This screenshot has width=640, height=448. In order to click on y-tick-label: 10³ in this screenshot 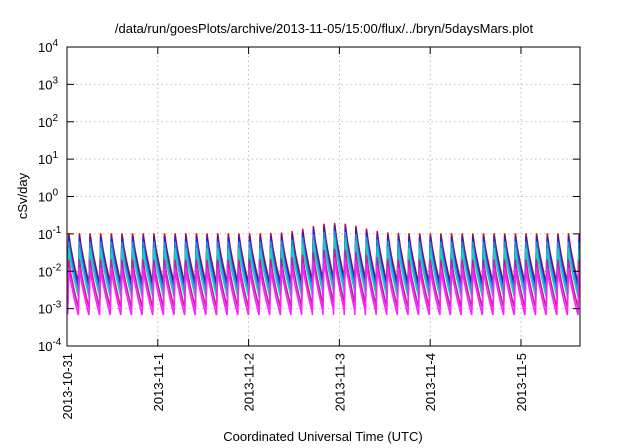, I will do `click(48, 83)`.